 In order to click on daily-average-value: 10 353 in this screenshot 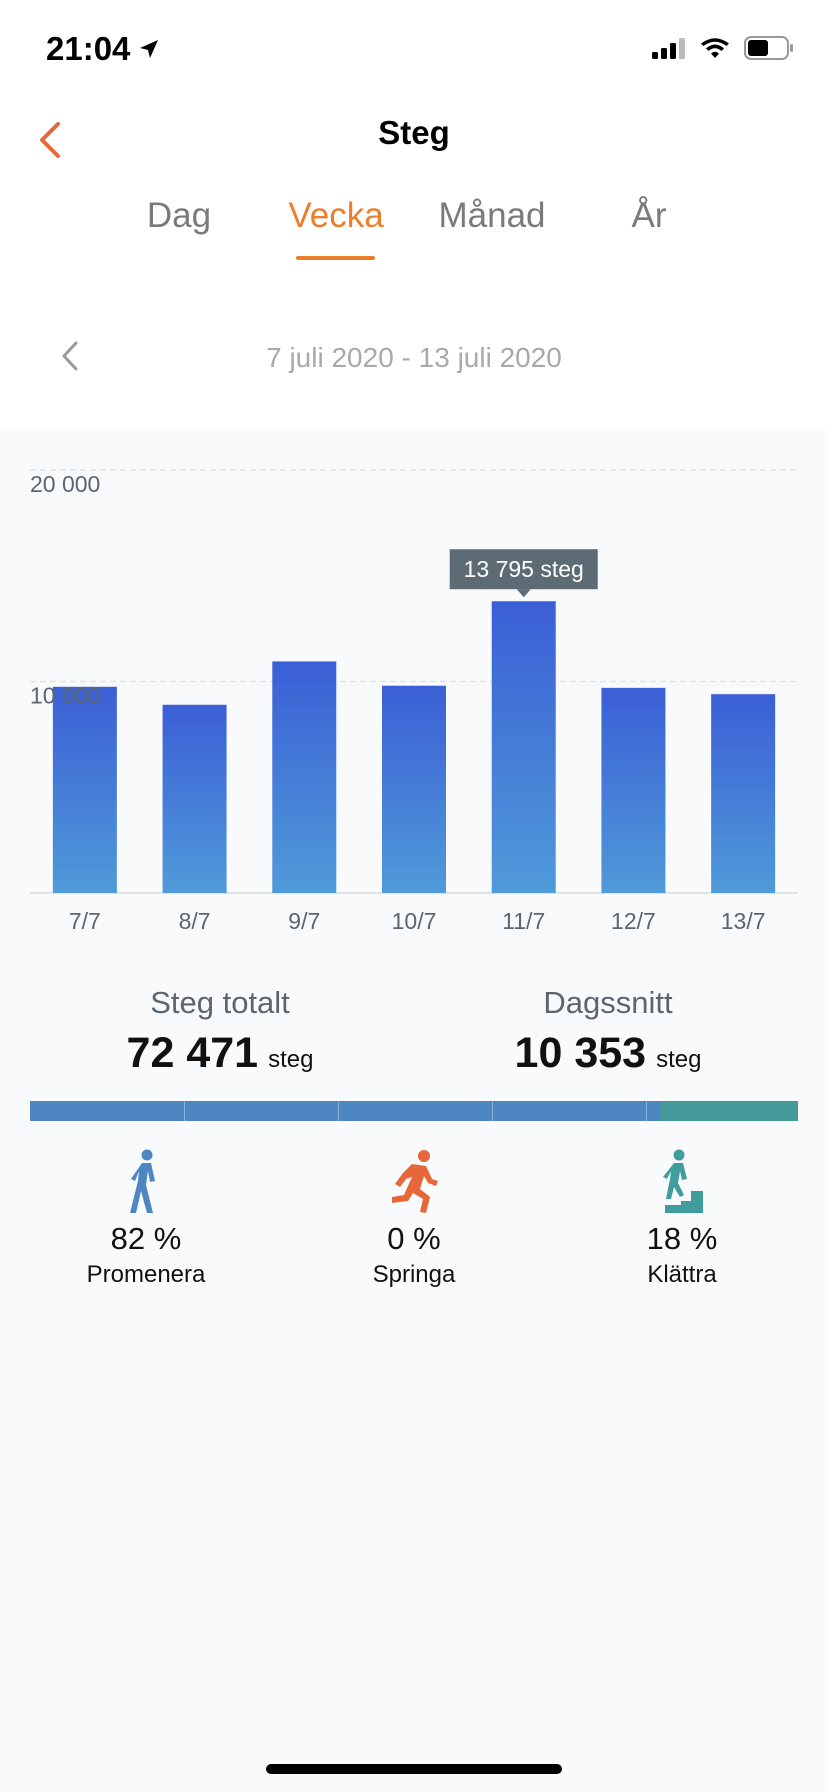, I will do `click(580, 1053)`.